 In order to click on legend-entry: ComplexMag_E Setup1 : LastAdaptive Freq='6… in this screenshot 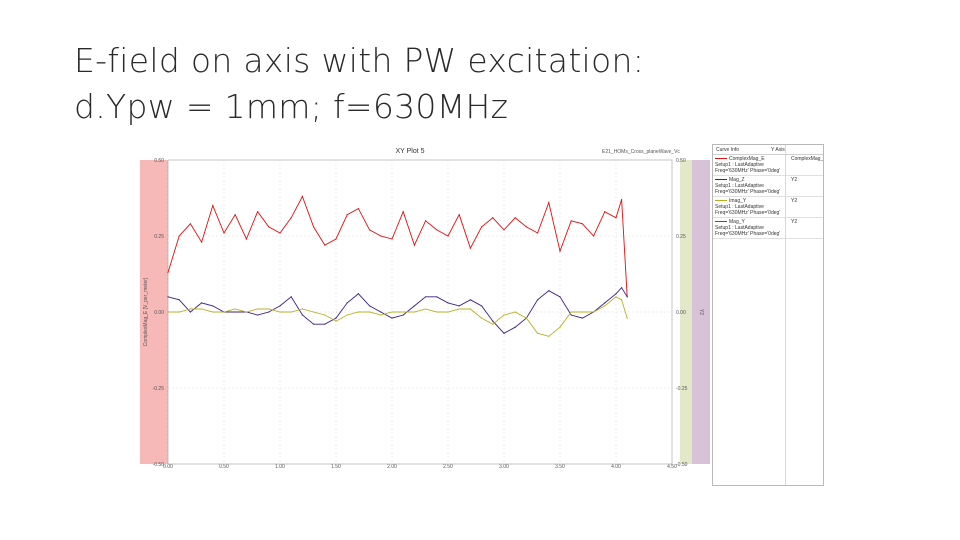, I will do `click(768, 165)`.